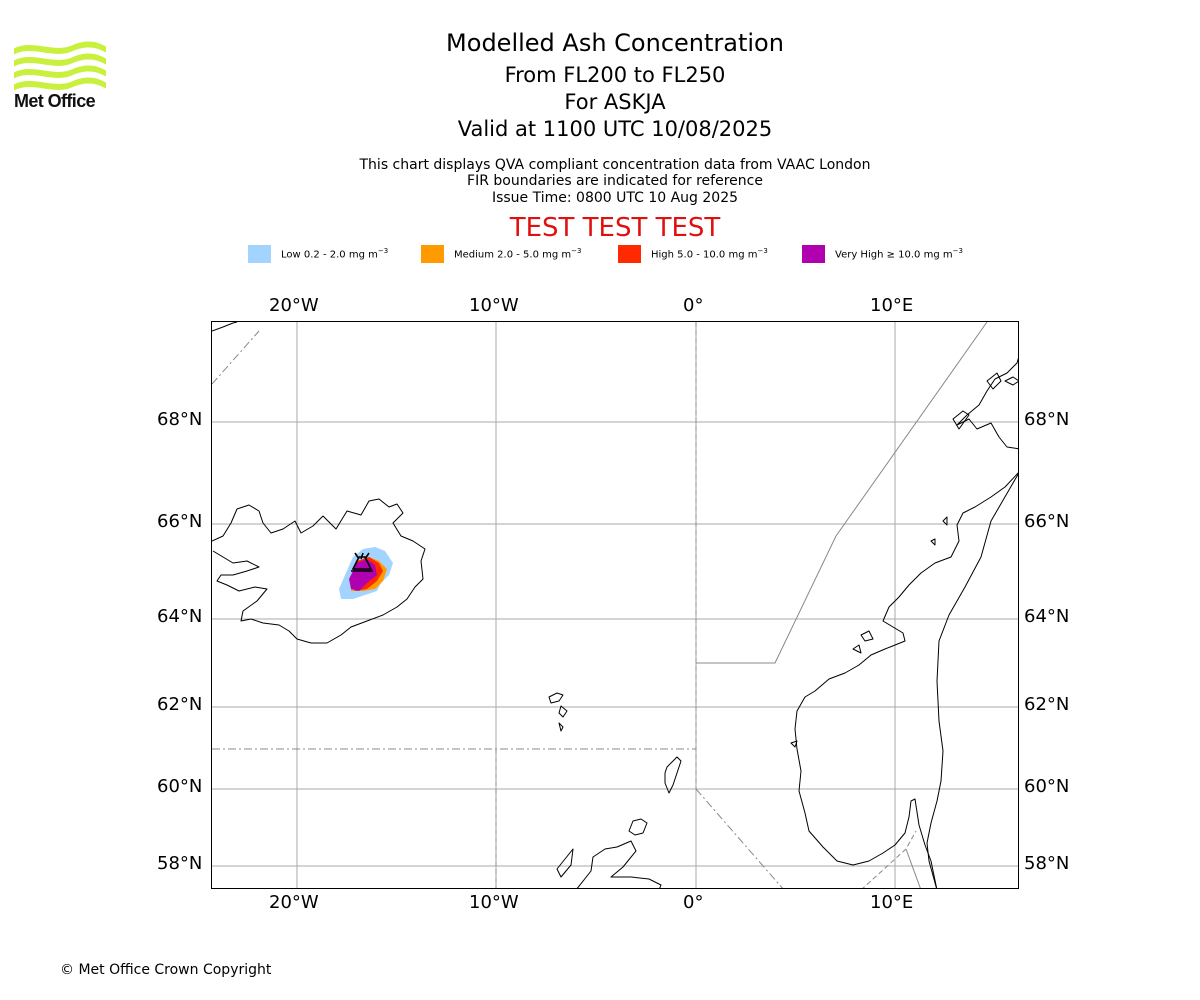  I want to click on coast-island-65n, so click(933, 542).